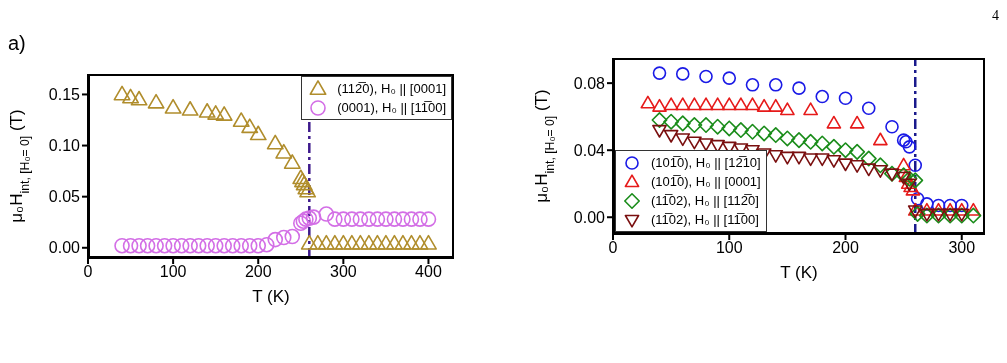  What do you see at coordinates (962, 248) in the screenshot?
I see `x-tick-label: 300` at bounding box center [962, 248].